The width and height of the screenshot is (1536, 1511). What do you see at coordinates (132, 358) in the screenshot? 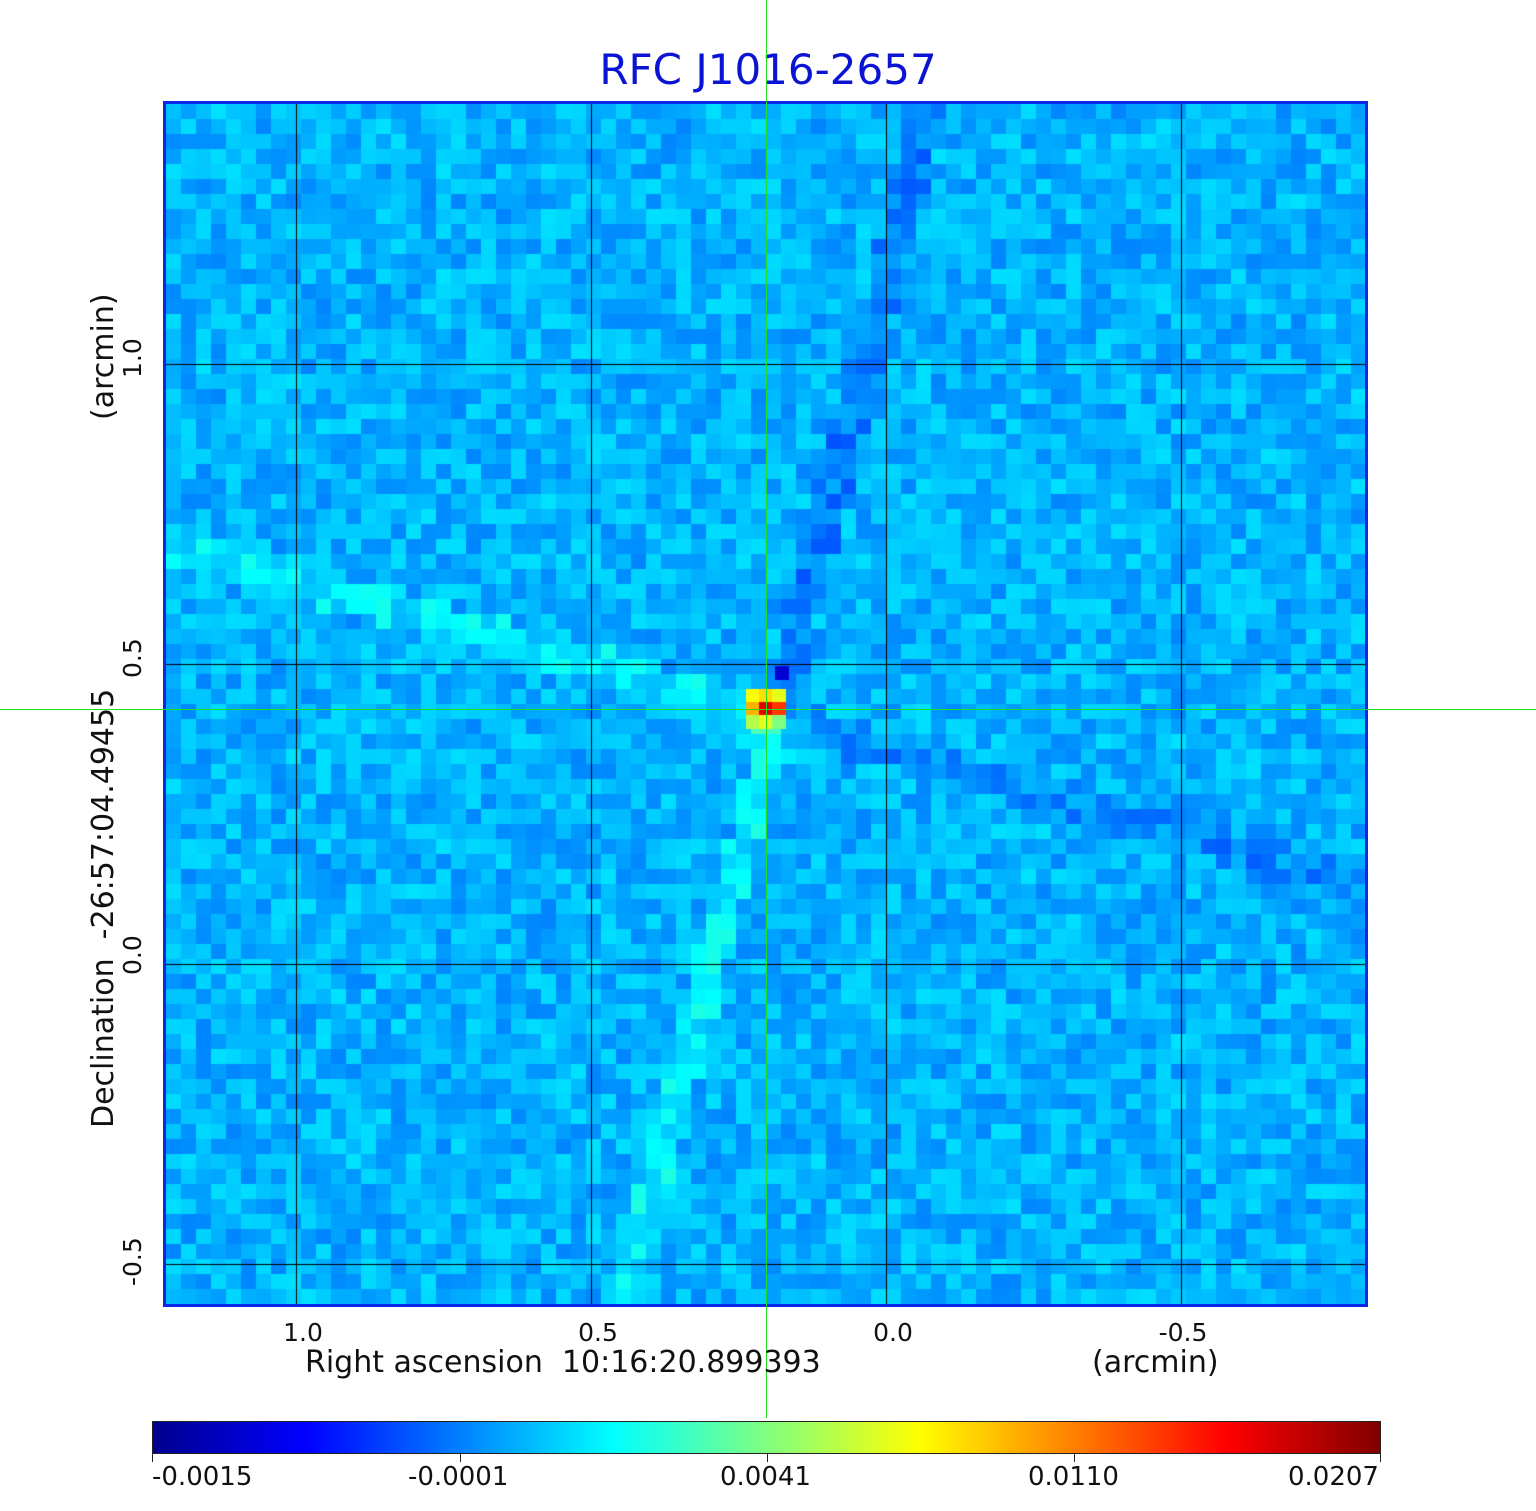
I see `y-tick-label: 1.0` at bounding box center [132, 358].